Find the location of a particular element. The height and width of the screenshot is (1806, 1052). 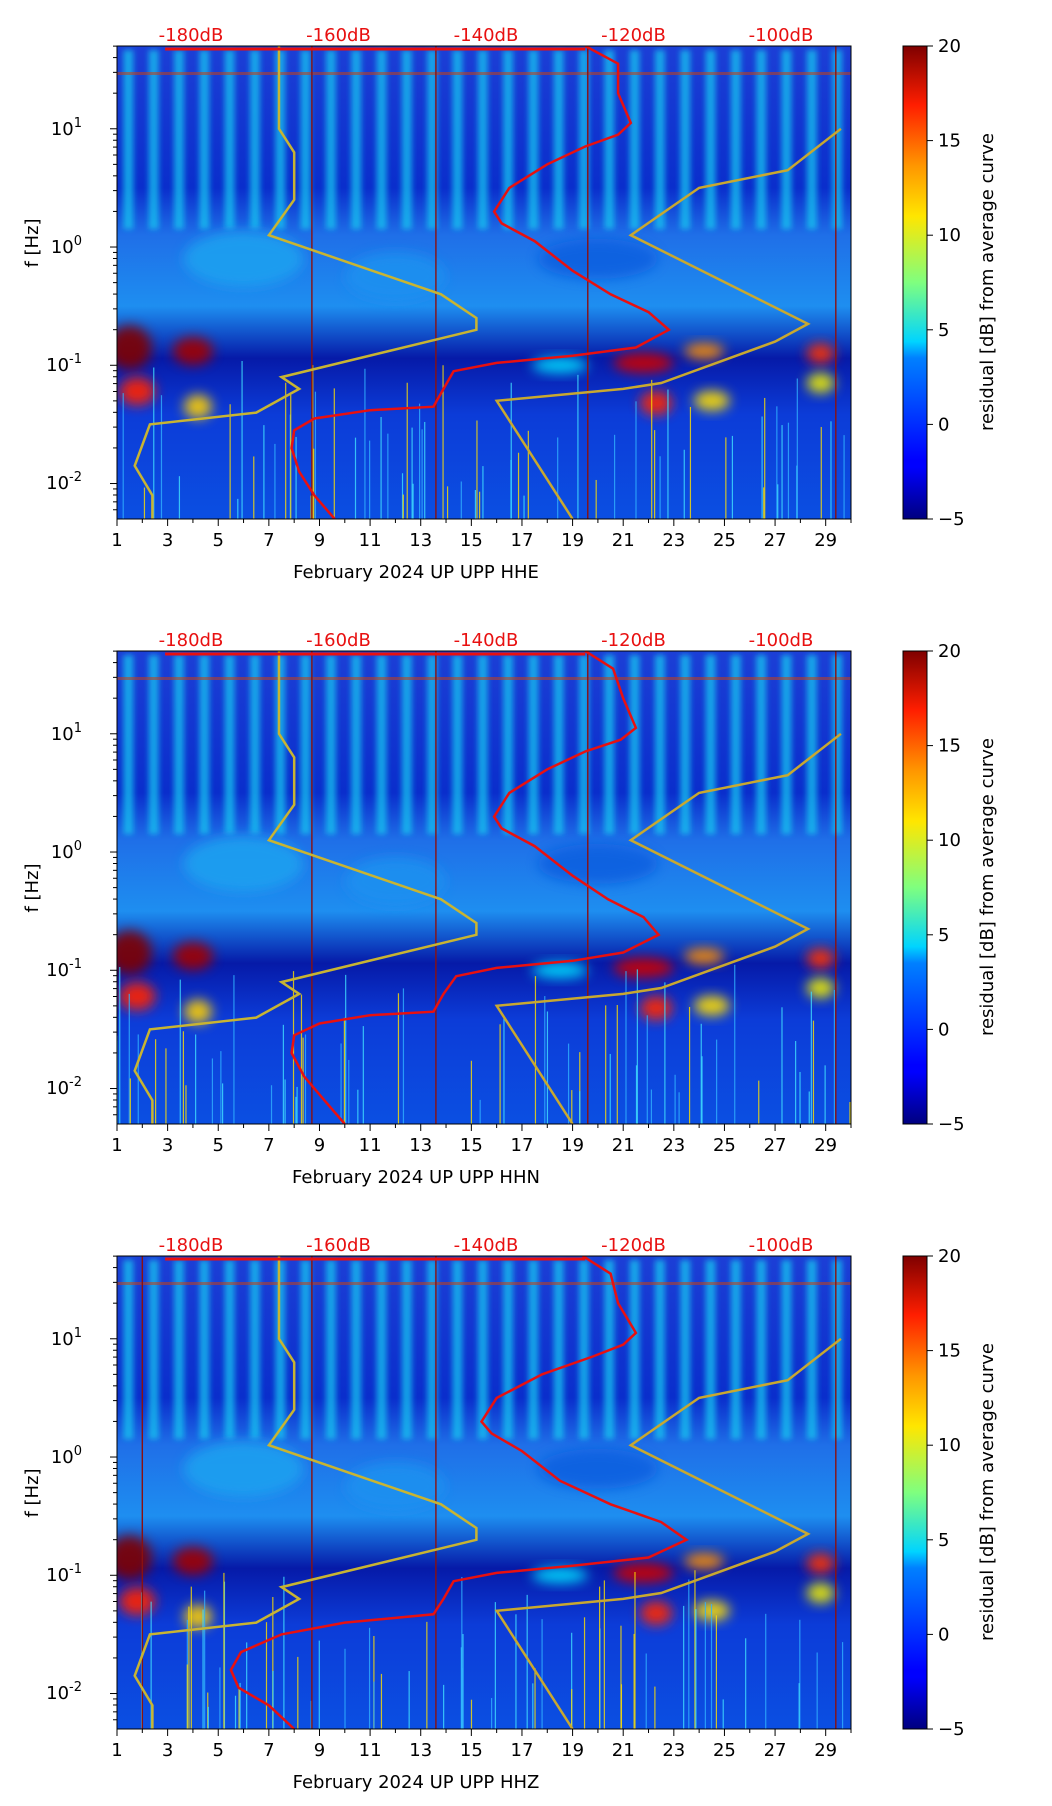

x-tick-labels-hhe: 1 3 5 7 9 11 13 15 17 19 21 23 25 27 29 is located at coordinates (481, 535).